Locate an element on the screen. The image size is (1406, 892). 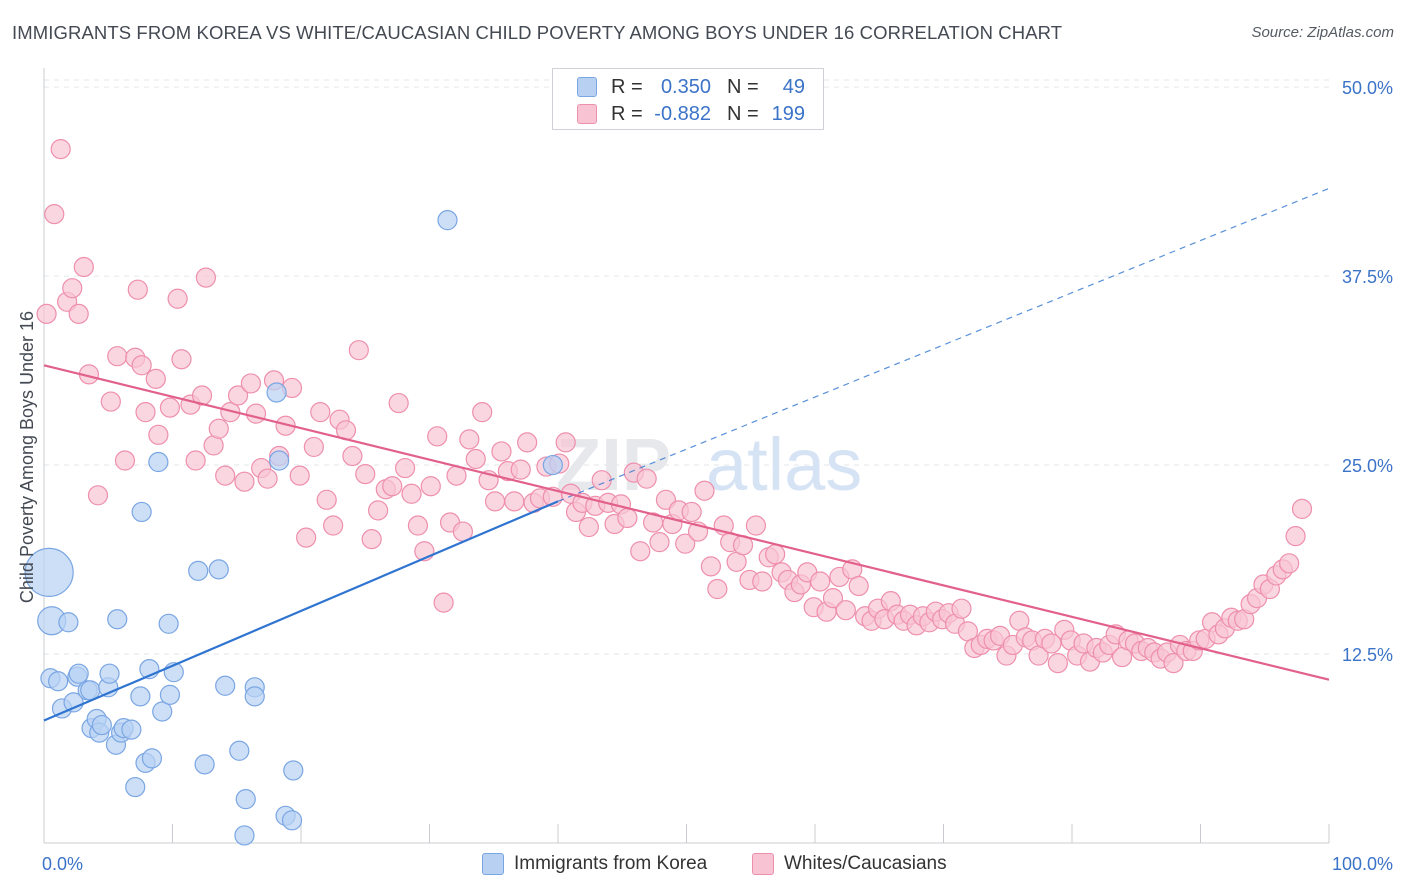
trend-line-korea is located at coordinates (301, 611).